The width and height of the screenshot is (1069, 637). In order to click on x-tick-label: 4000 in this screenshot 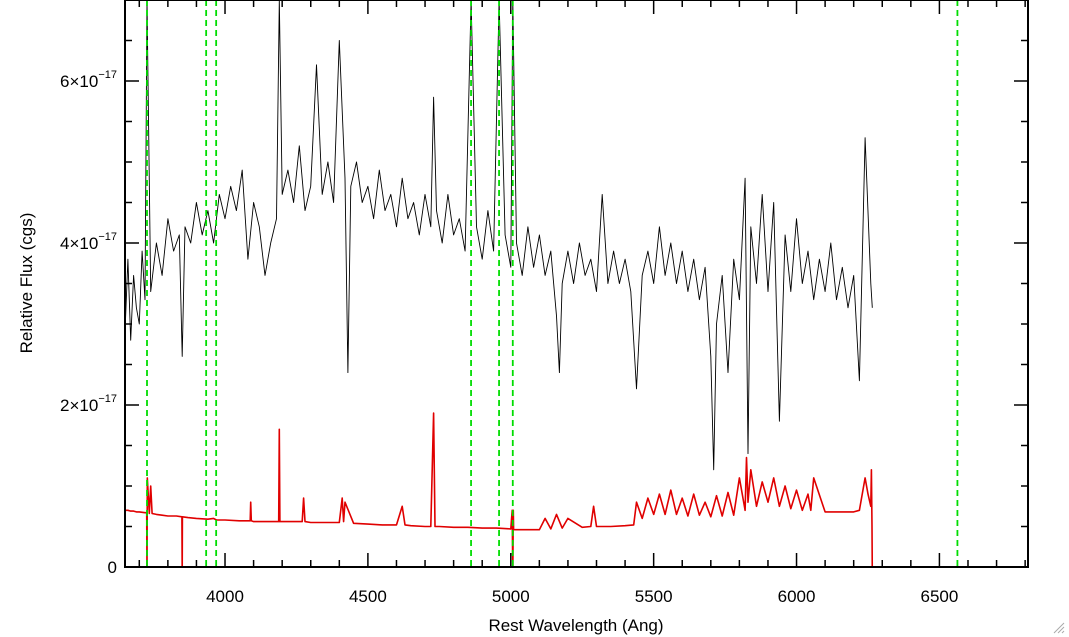, I will do `click(225, 596)`.